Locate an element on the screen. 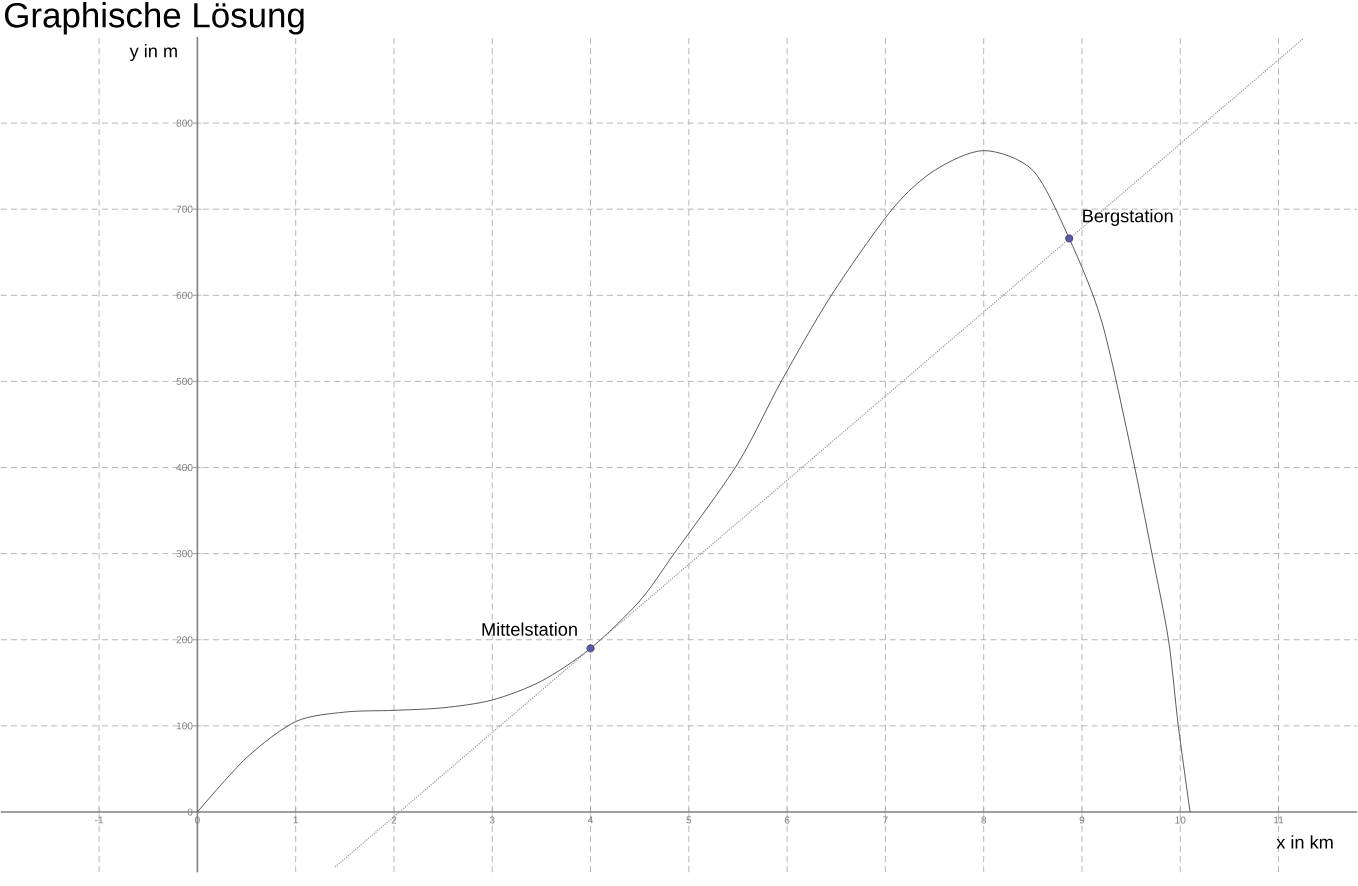  annotation: Bergstation is located at coordinates (1128, 217).